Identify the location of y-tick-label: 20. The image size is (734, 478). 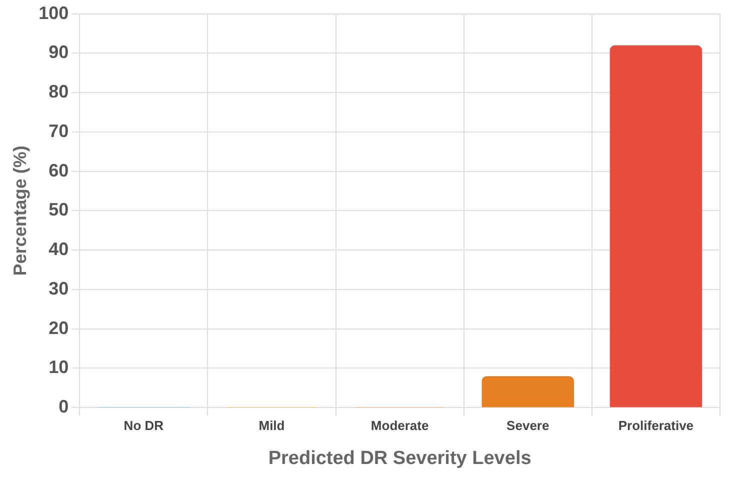
(58, 328).